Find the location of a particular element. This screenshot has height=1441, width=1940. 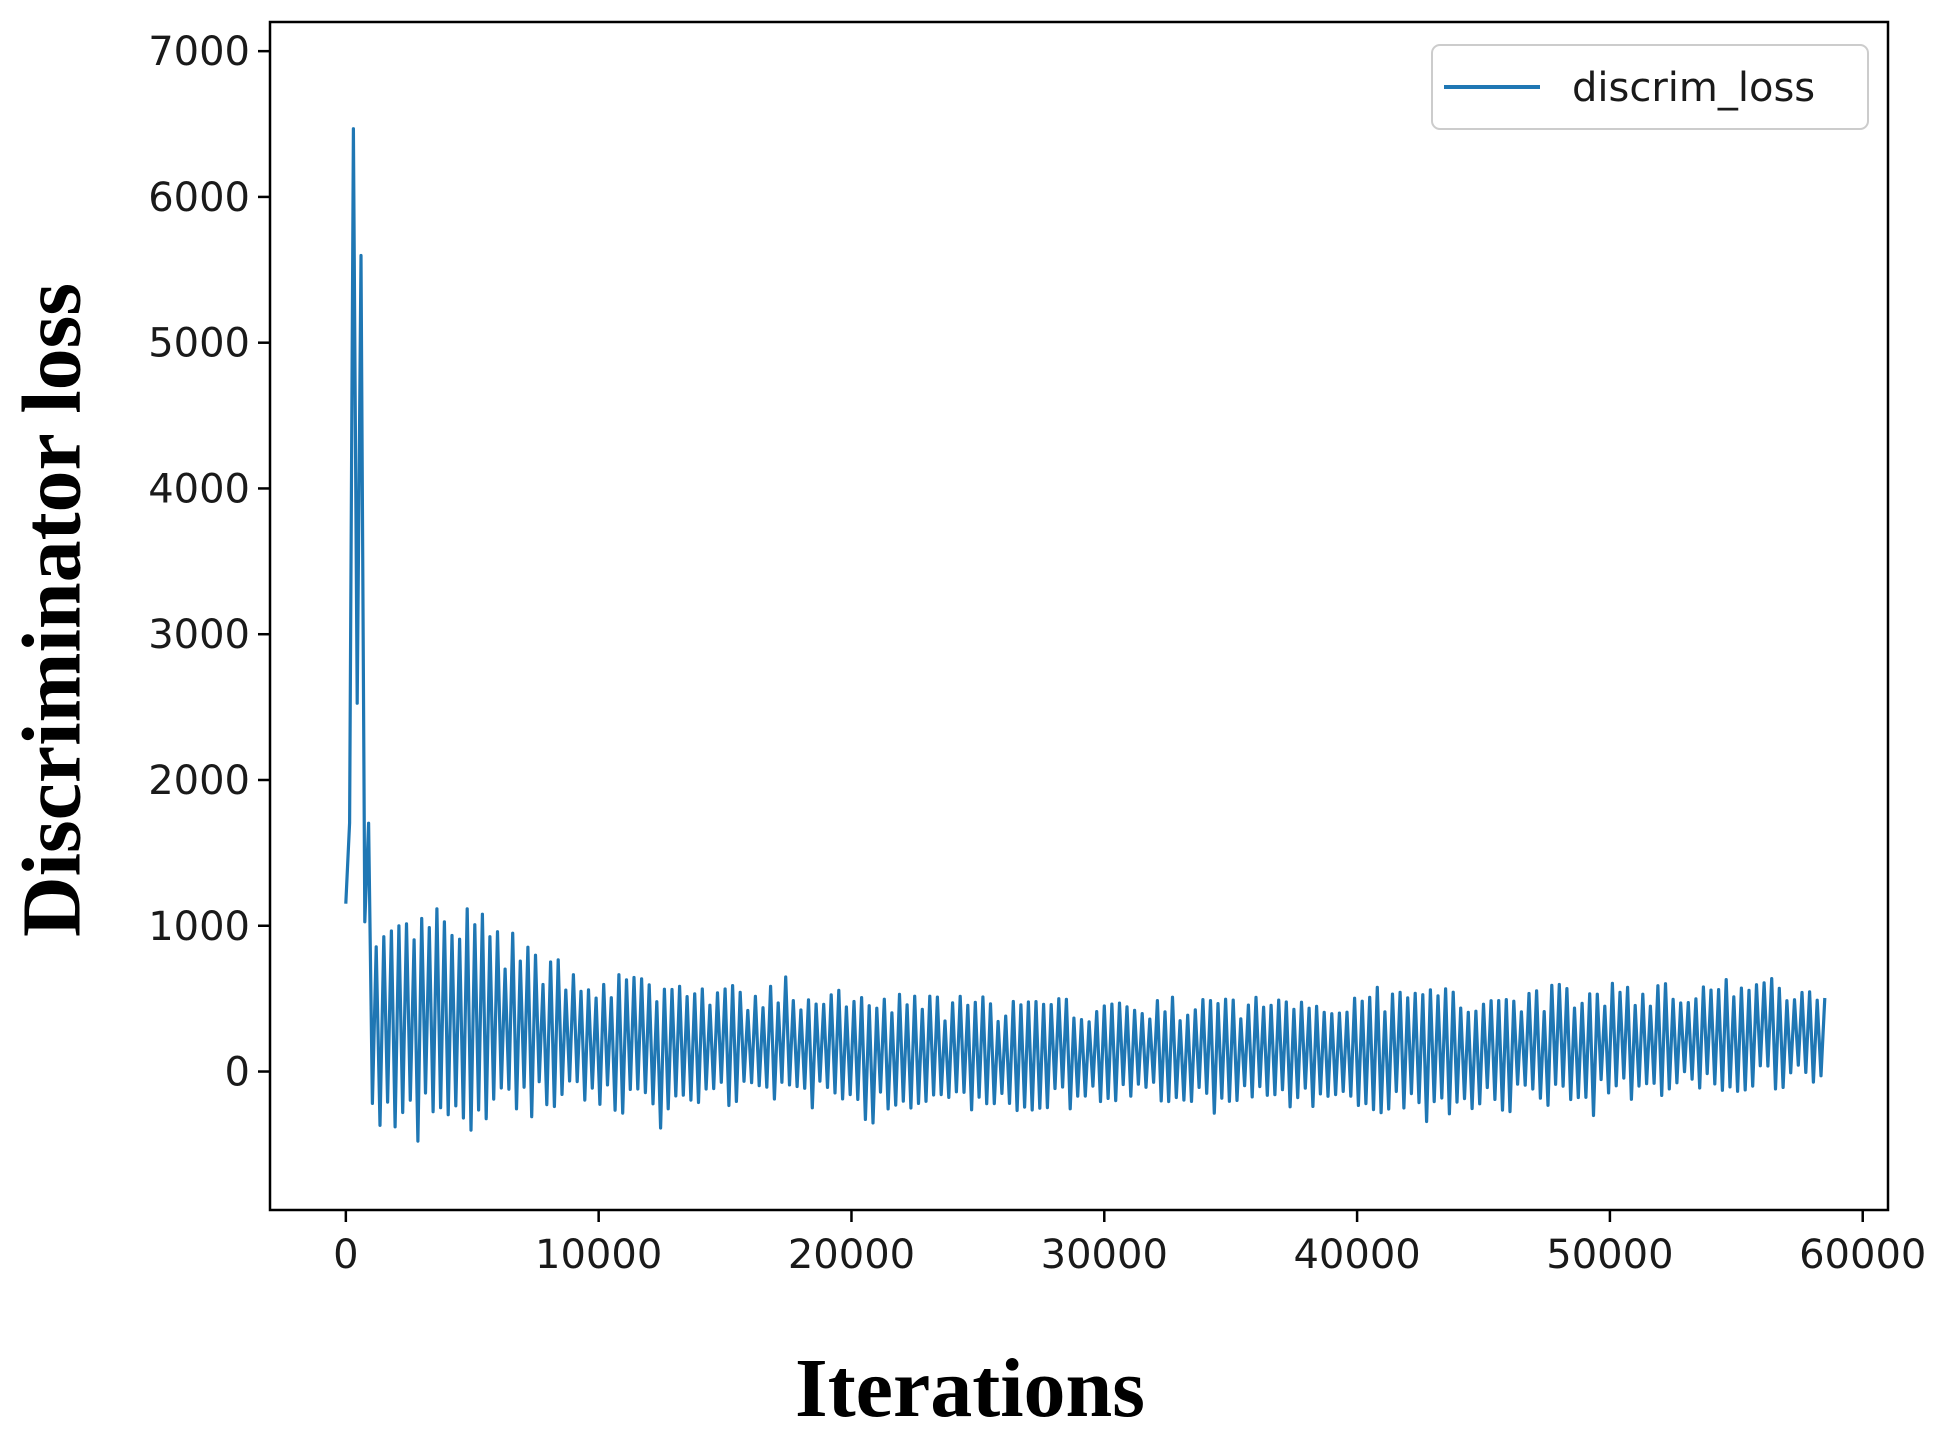

legend-label: discrim_loss is located at coordinates (1693, 88).